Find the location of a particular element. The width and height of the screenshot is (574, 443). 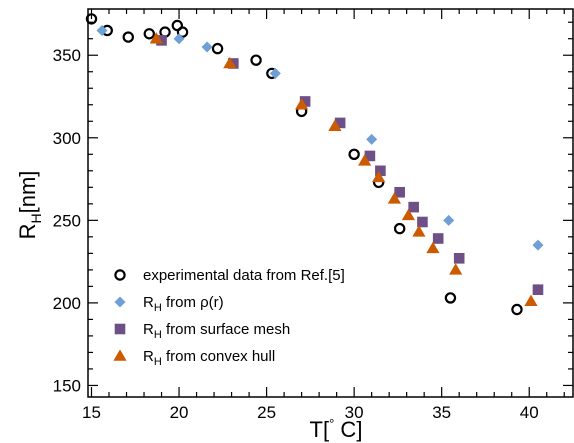

x-axis-label-sup: ° is located at coordinates (331, 423).